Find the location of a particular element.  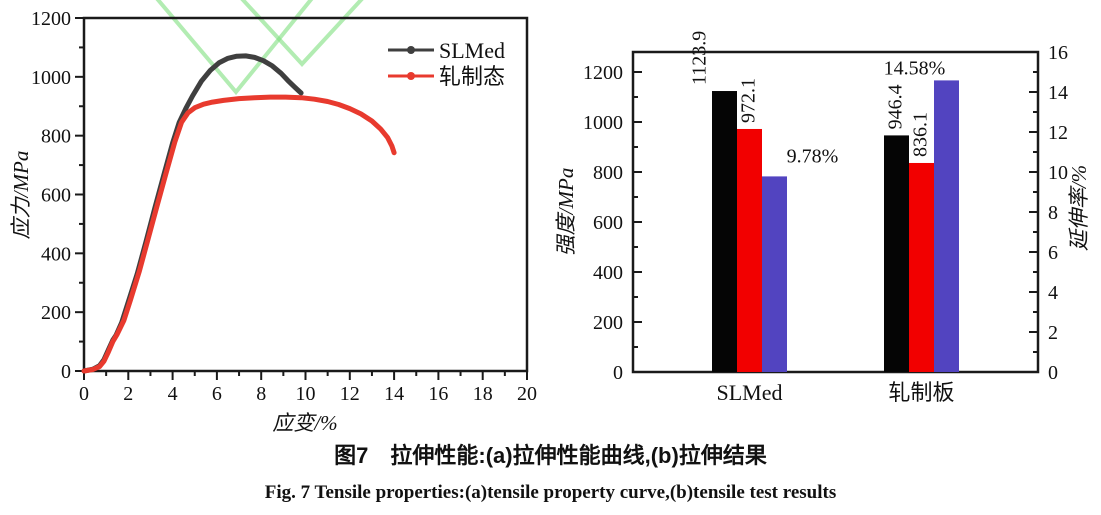

x-tick-label: 2 is located at coordinates (128, 394).